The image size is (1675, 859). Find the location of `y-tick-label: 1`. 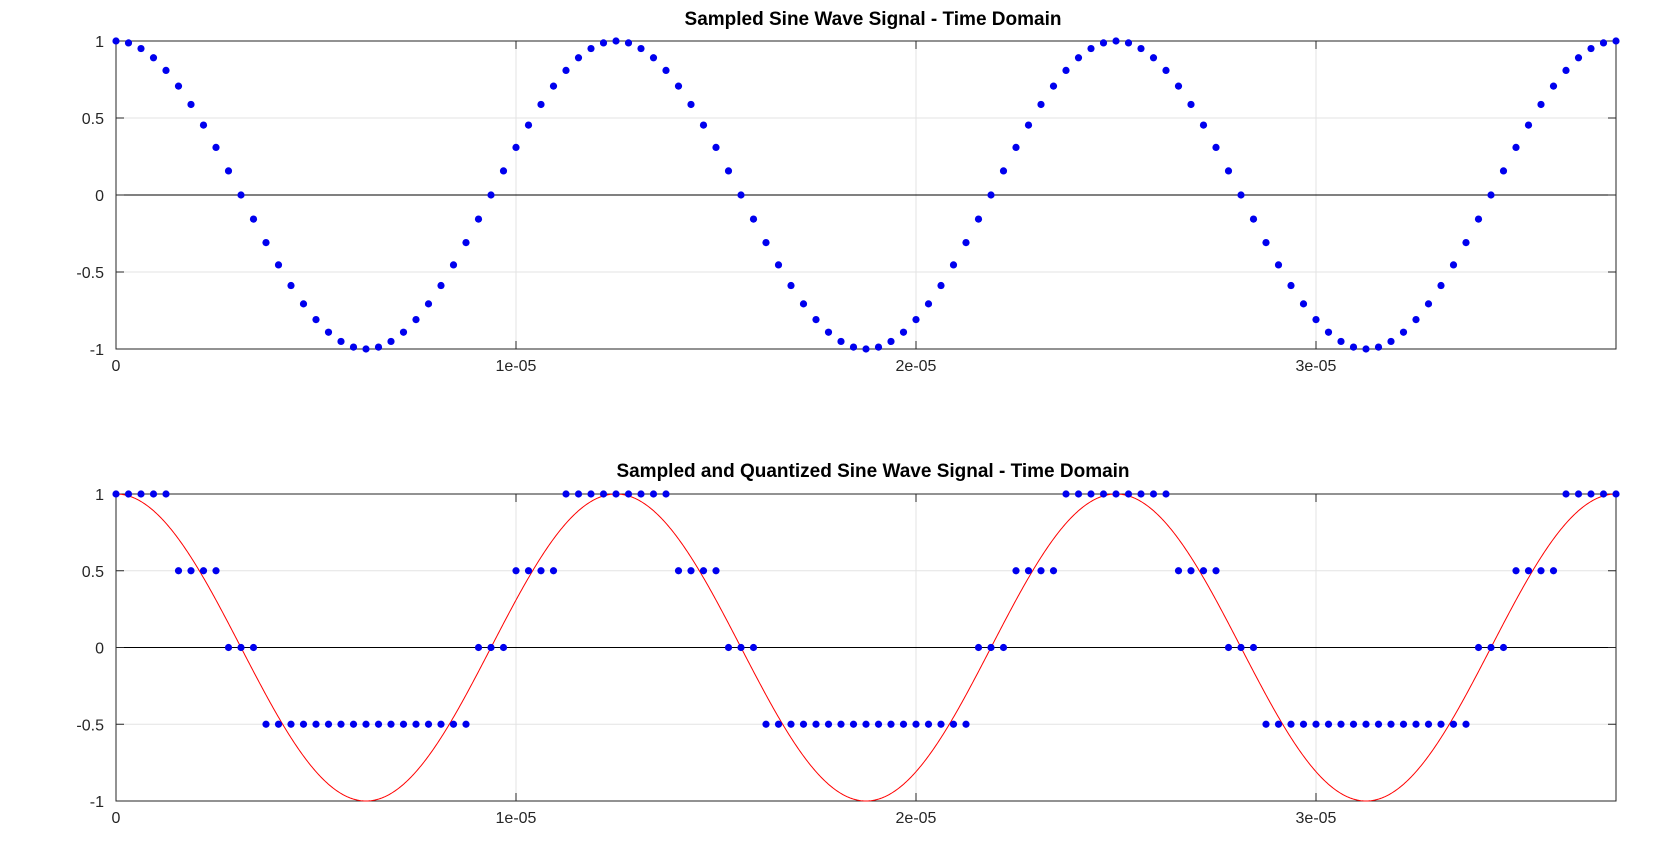

y-tick-label: 1 is located at coordinates (99, 42).